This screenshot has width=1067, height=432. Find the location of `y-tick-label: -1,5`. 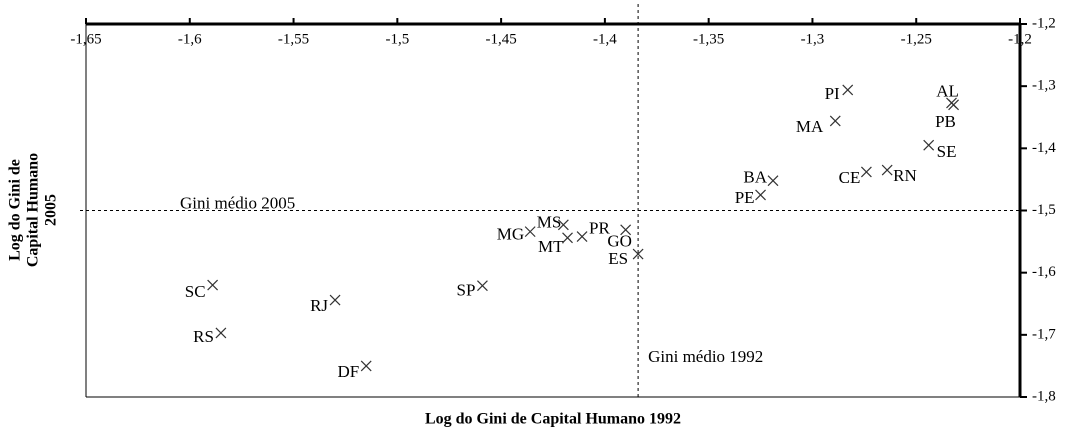

y-tick-label: -1,5 is located at coordinates (1044, 210).